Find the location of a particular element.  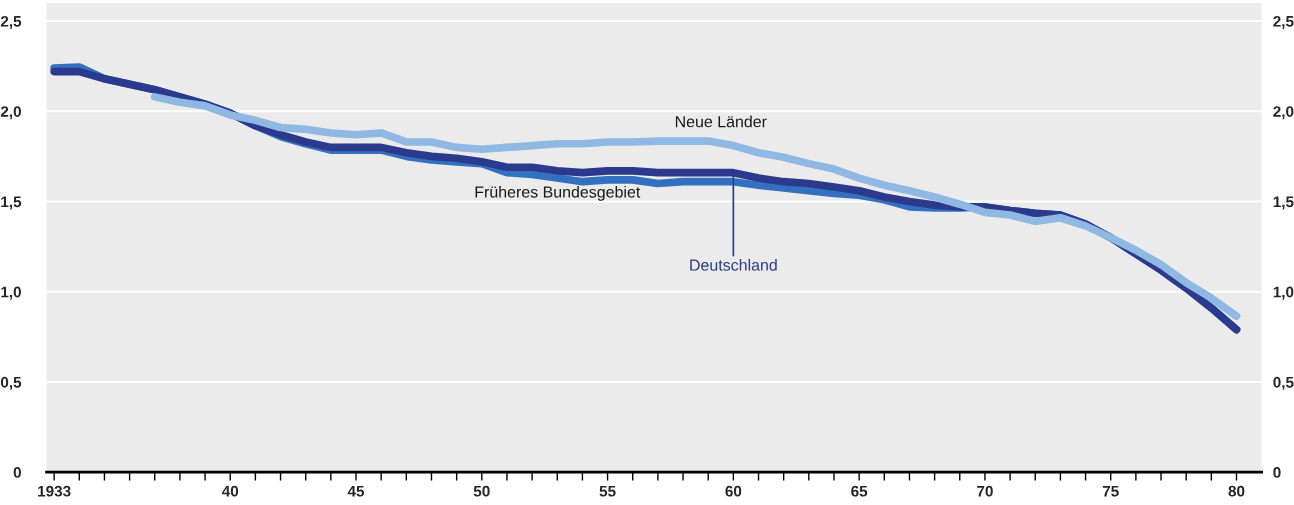

y2-tick-label: 1,5 is located at coordinates (1283, 203).